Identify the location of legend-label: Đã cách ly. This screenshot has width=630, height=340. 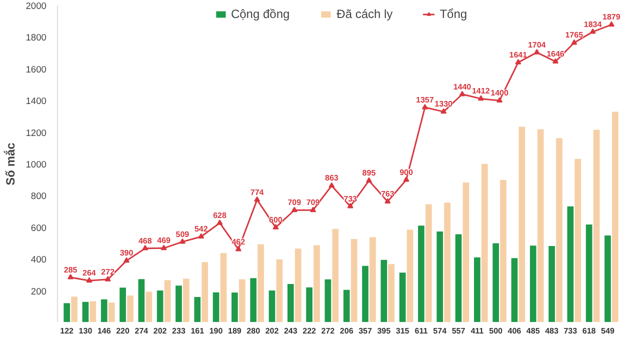
(364, 14).